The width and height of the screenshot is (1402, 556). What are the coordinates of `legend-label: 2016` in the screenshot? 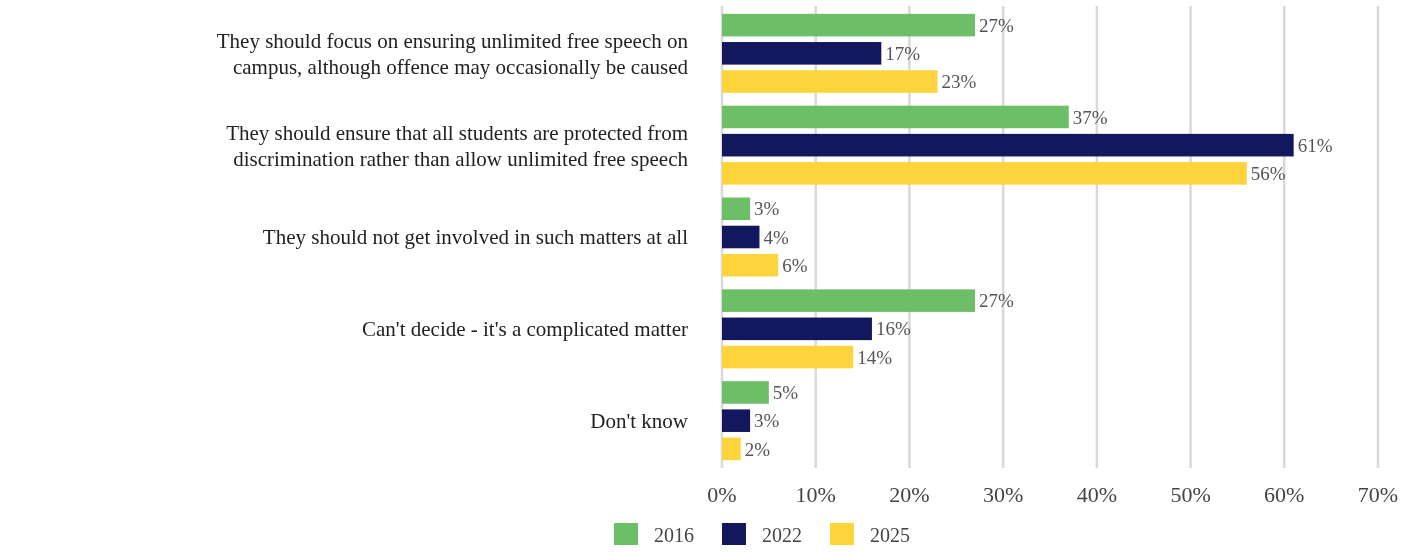 It's located at (674, 534).